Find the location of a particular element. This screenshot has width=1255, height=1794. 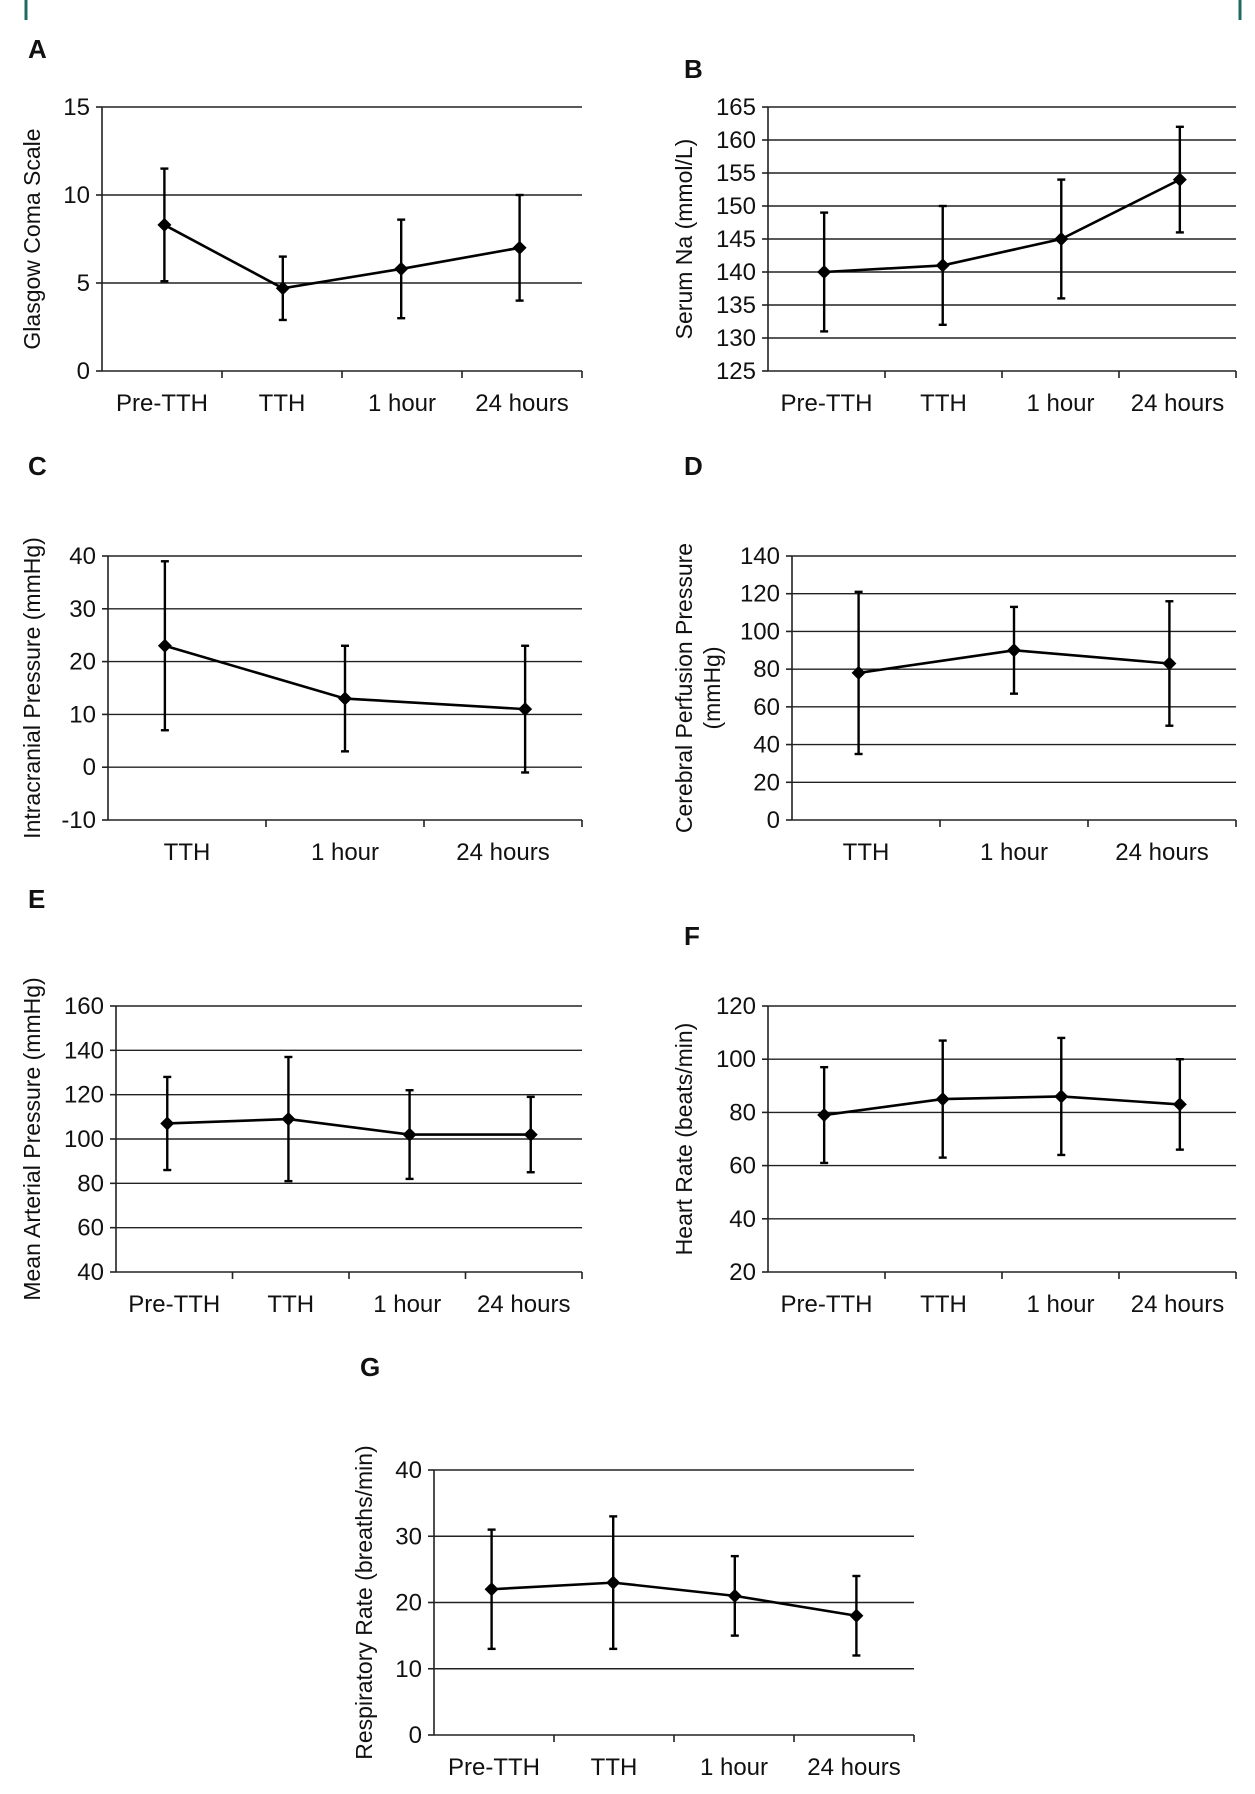

y-tick-label: -10 is located at coordinates (78, 820).